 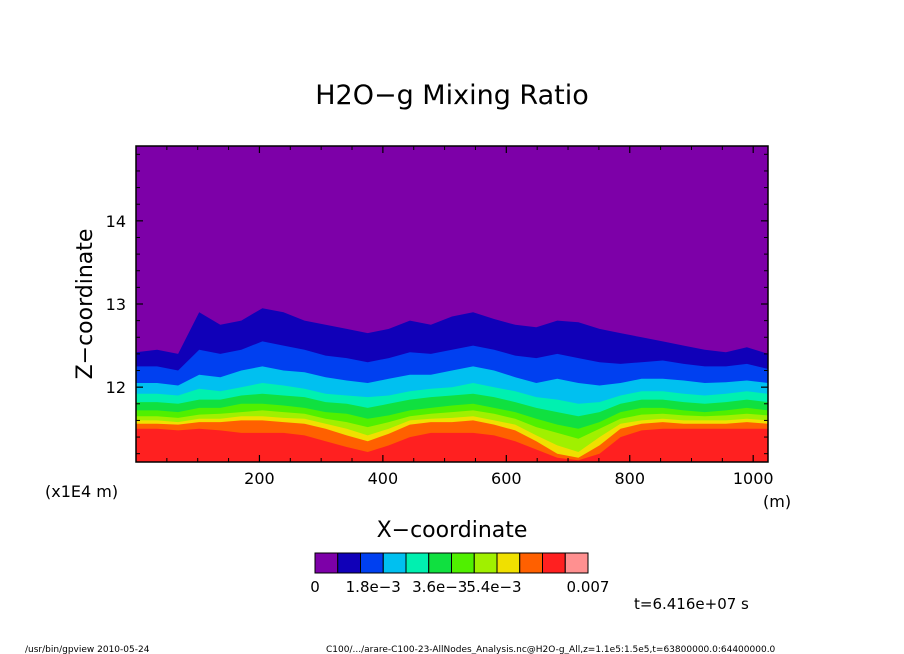 I want to click on x-tick-label: 200, so click(x=259, y=478).